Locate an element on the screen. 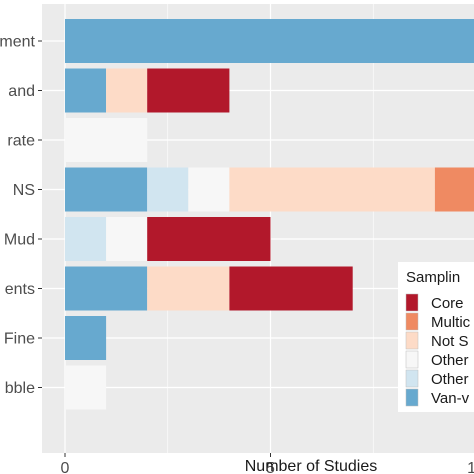 Image resolution: width=474 pixels, height=474 pixels. legend-label: Not S is located at coordinates (450, 341).